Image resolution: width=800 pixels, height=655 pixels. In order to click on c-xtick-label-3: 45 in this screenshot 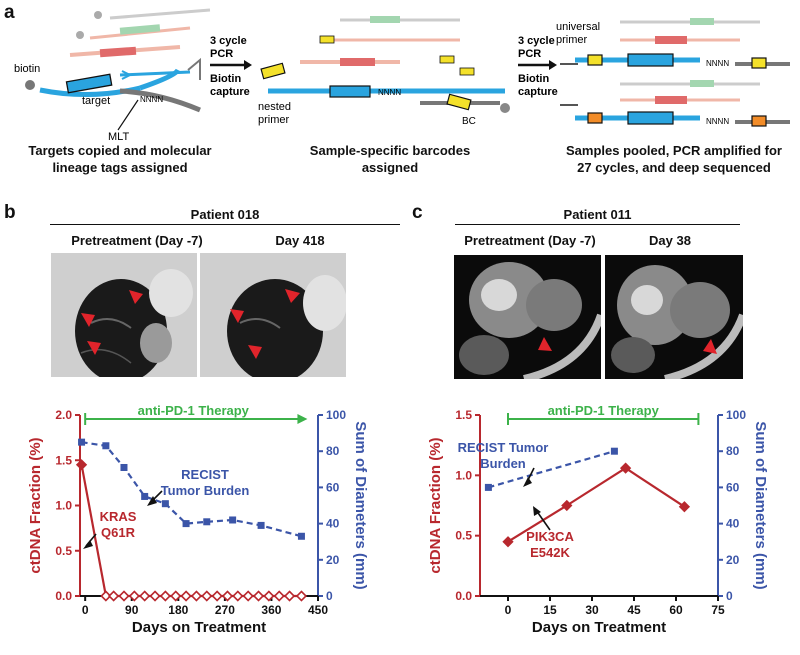, I will do `click(634, 610)`.